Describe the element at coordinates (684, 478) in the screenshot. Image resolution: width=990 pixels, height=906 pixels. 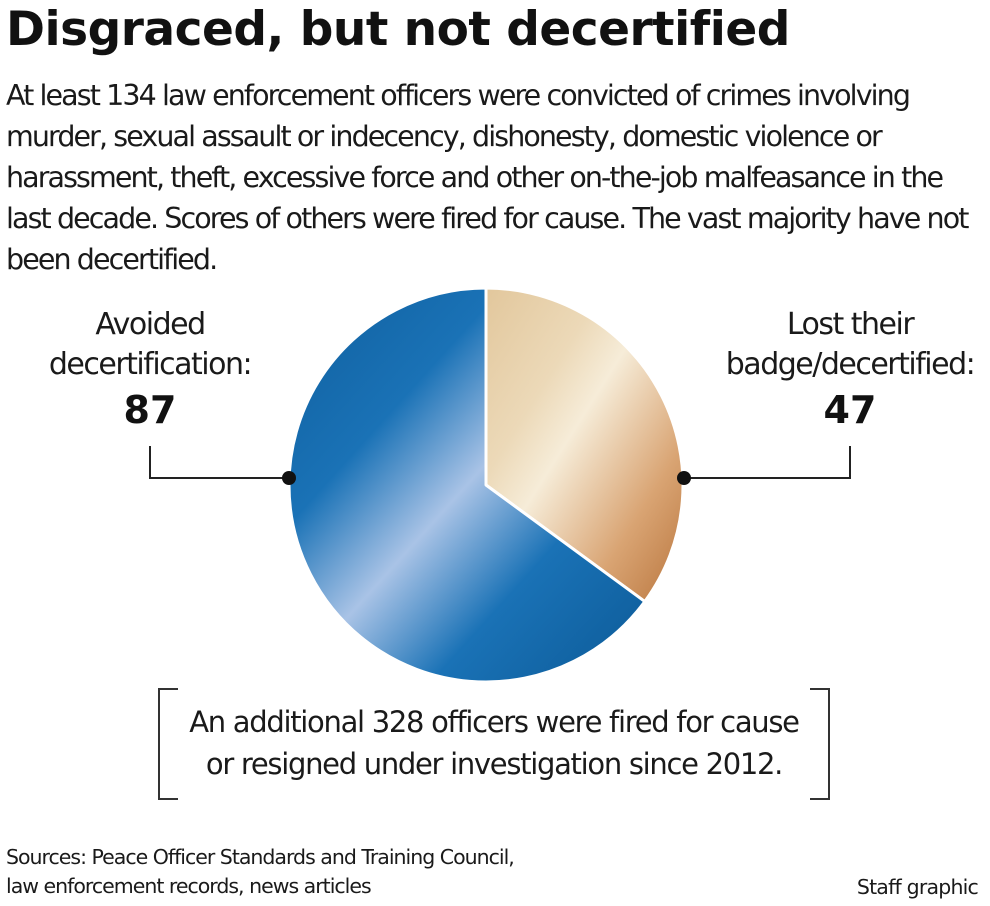
I see `leader-dot-right` at that location.